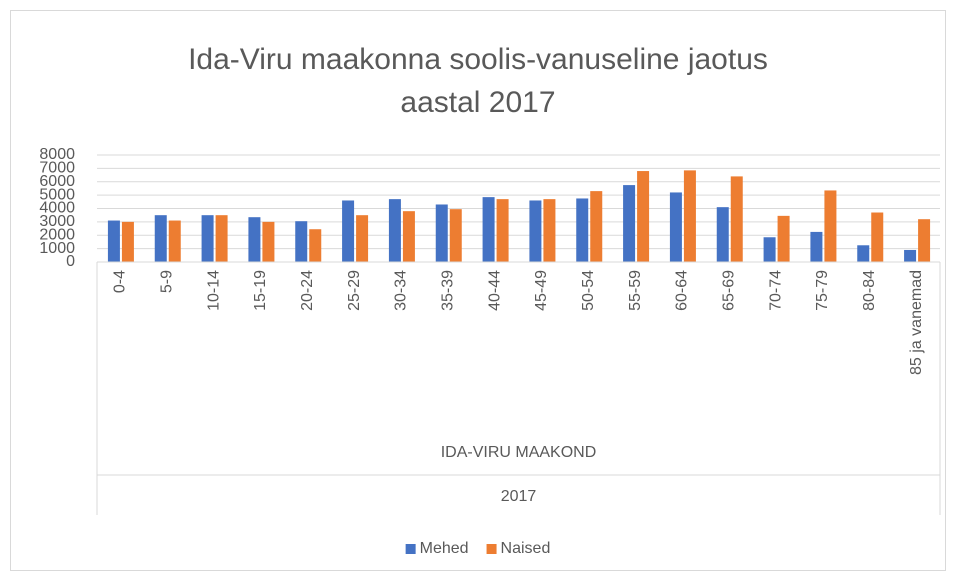 The width and height of the screenshot is (956, 581). What do you see at coordinates (635, 290) in the screenshot?
I see `x-tick-label: 55-59` at bounding box center [635, 290].